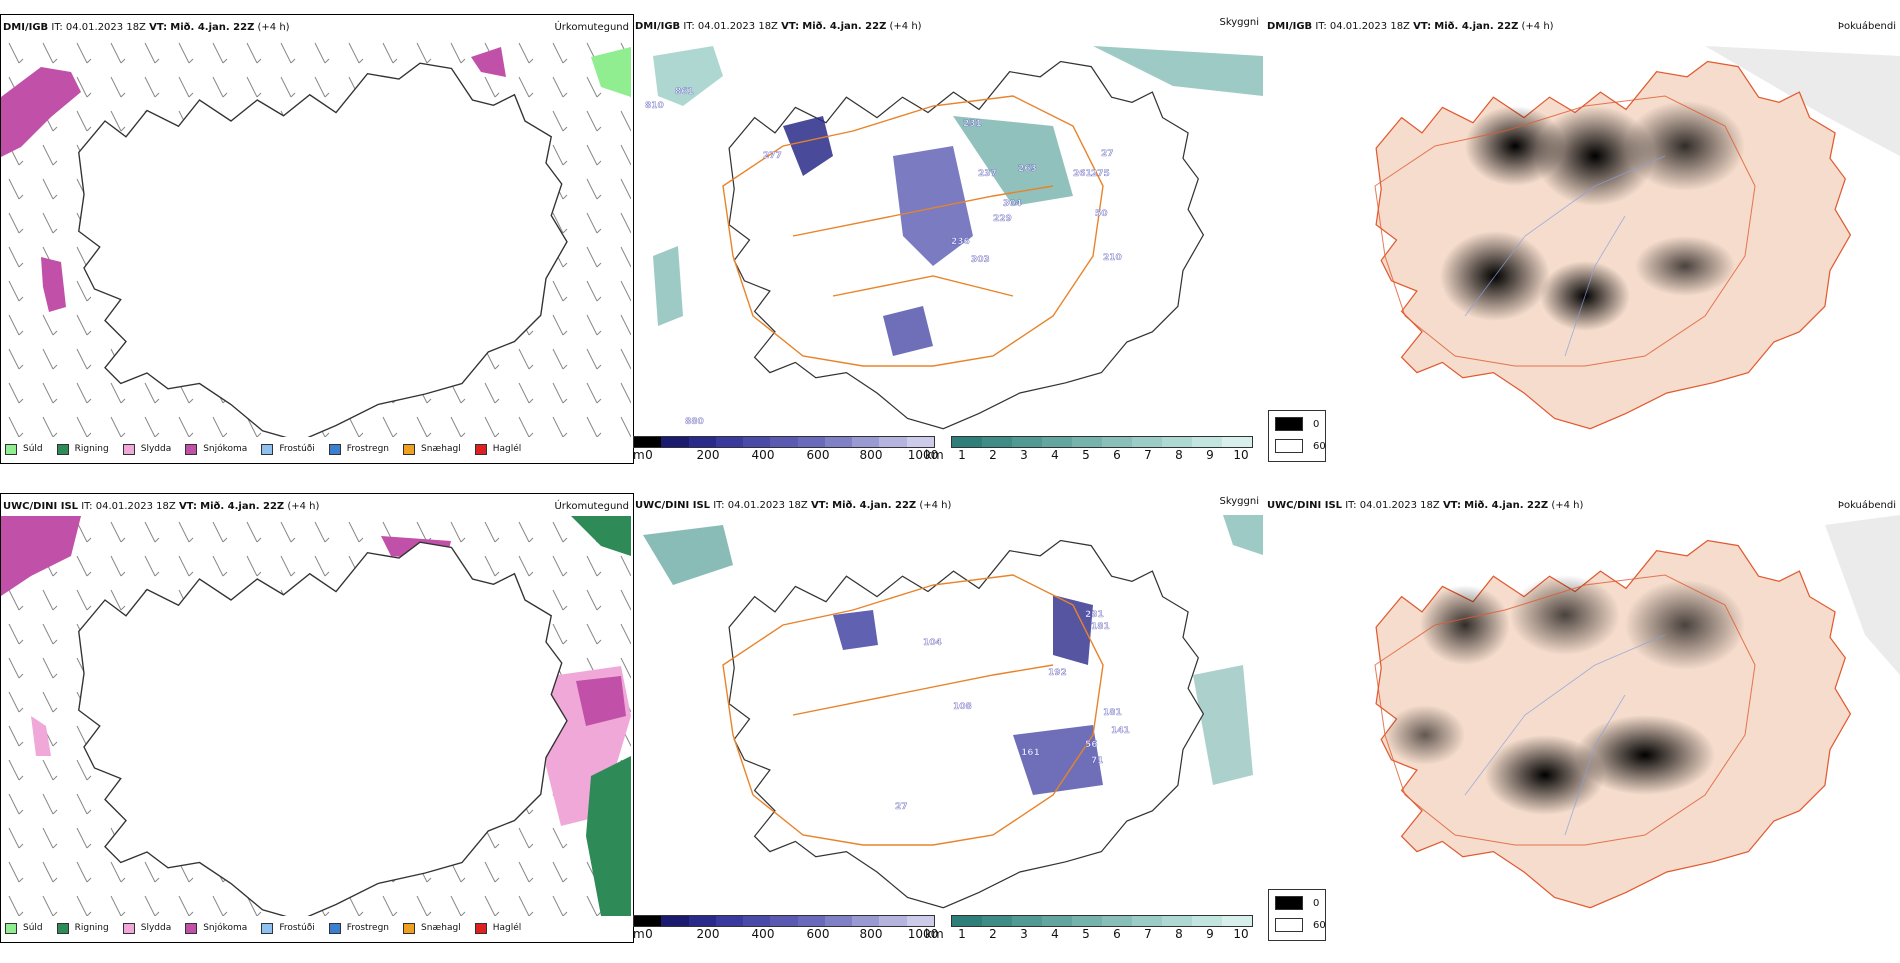  Describe the element at coordinates (1100, 627) in the screenshot. I see `map-value-label: 181` at that location.